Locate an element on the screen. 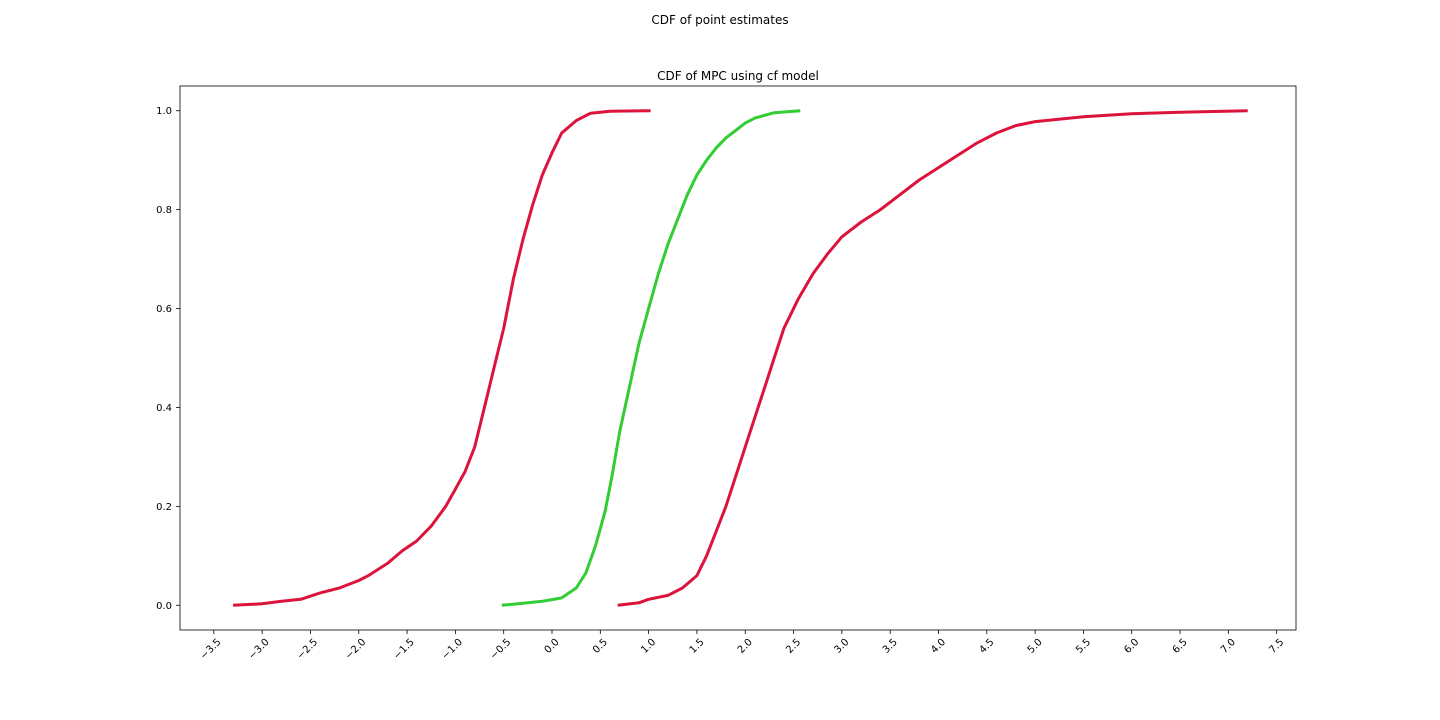 This screenshot has width=1440, height=720. x-tick-label: −0.5 is located at coordinates (500, 649).